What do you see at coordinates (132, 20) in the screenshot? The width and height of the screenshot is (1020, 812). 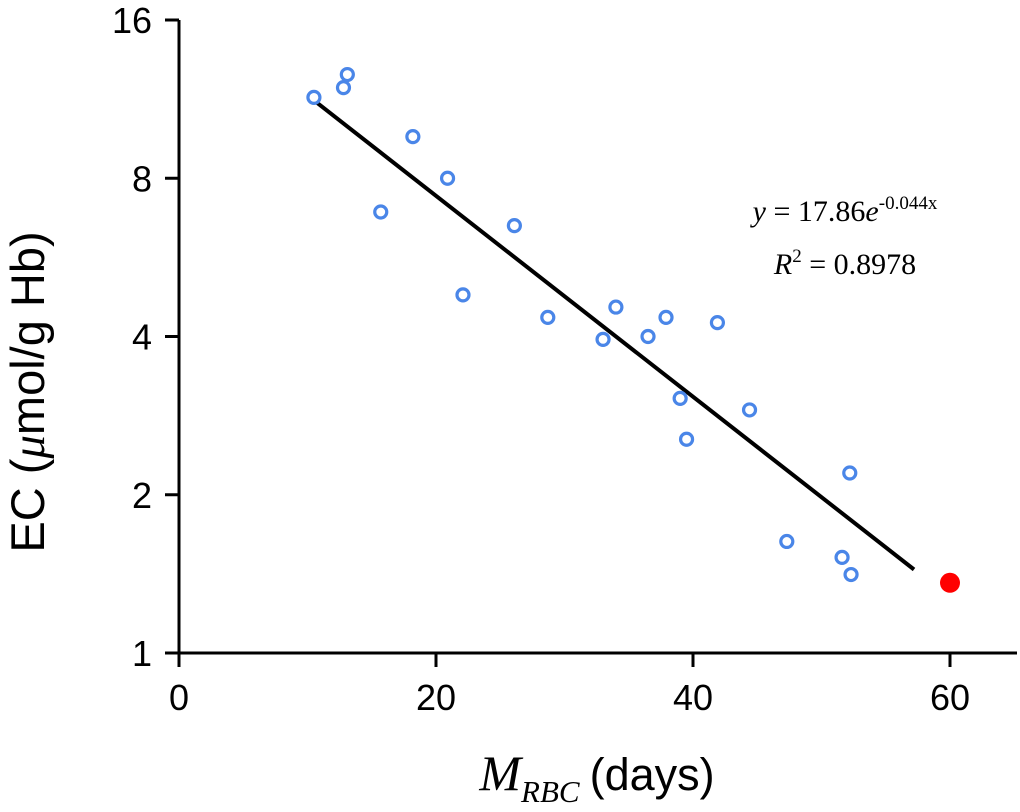 I see `y-tick-label: 16` at bounding box center [132, 20].